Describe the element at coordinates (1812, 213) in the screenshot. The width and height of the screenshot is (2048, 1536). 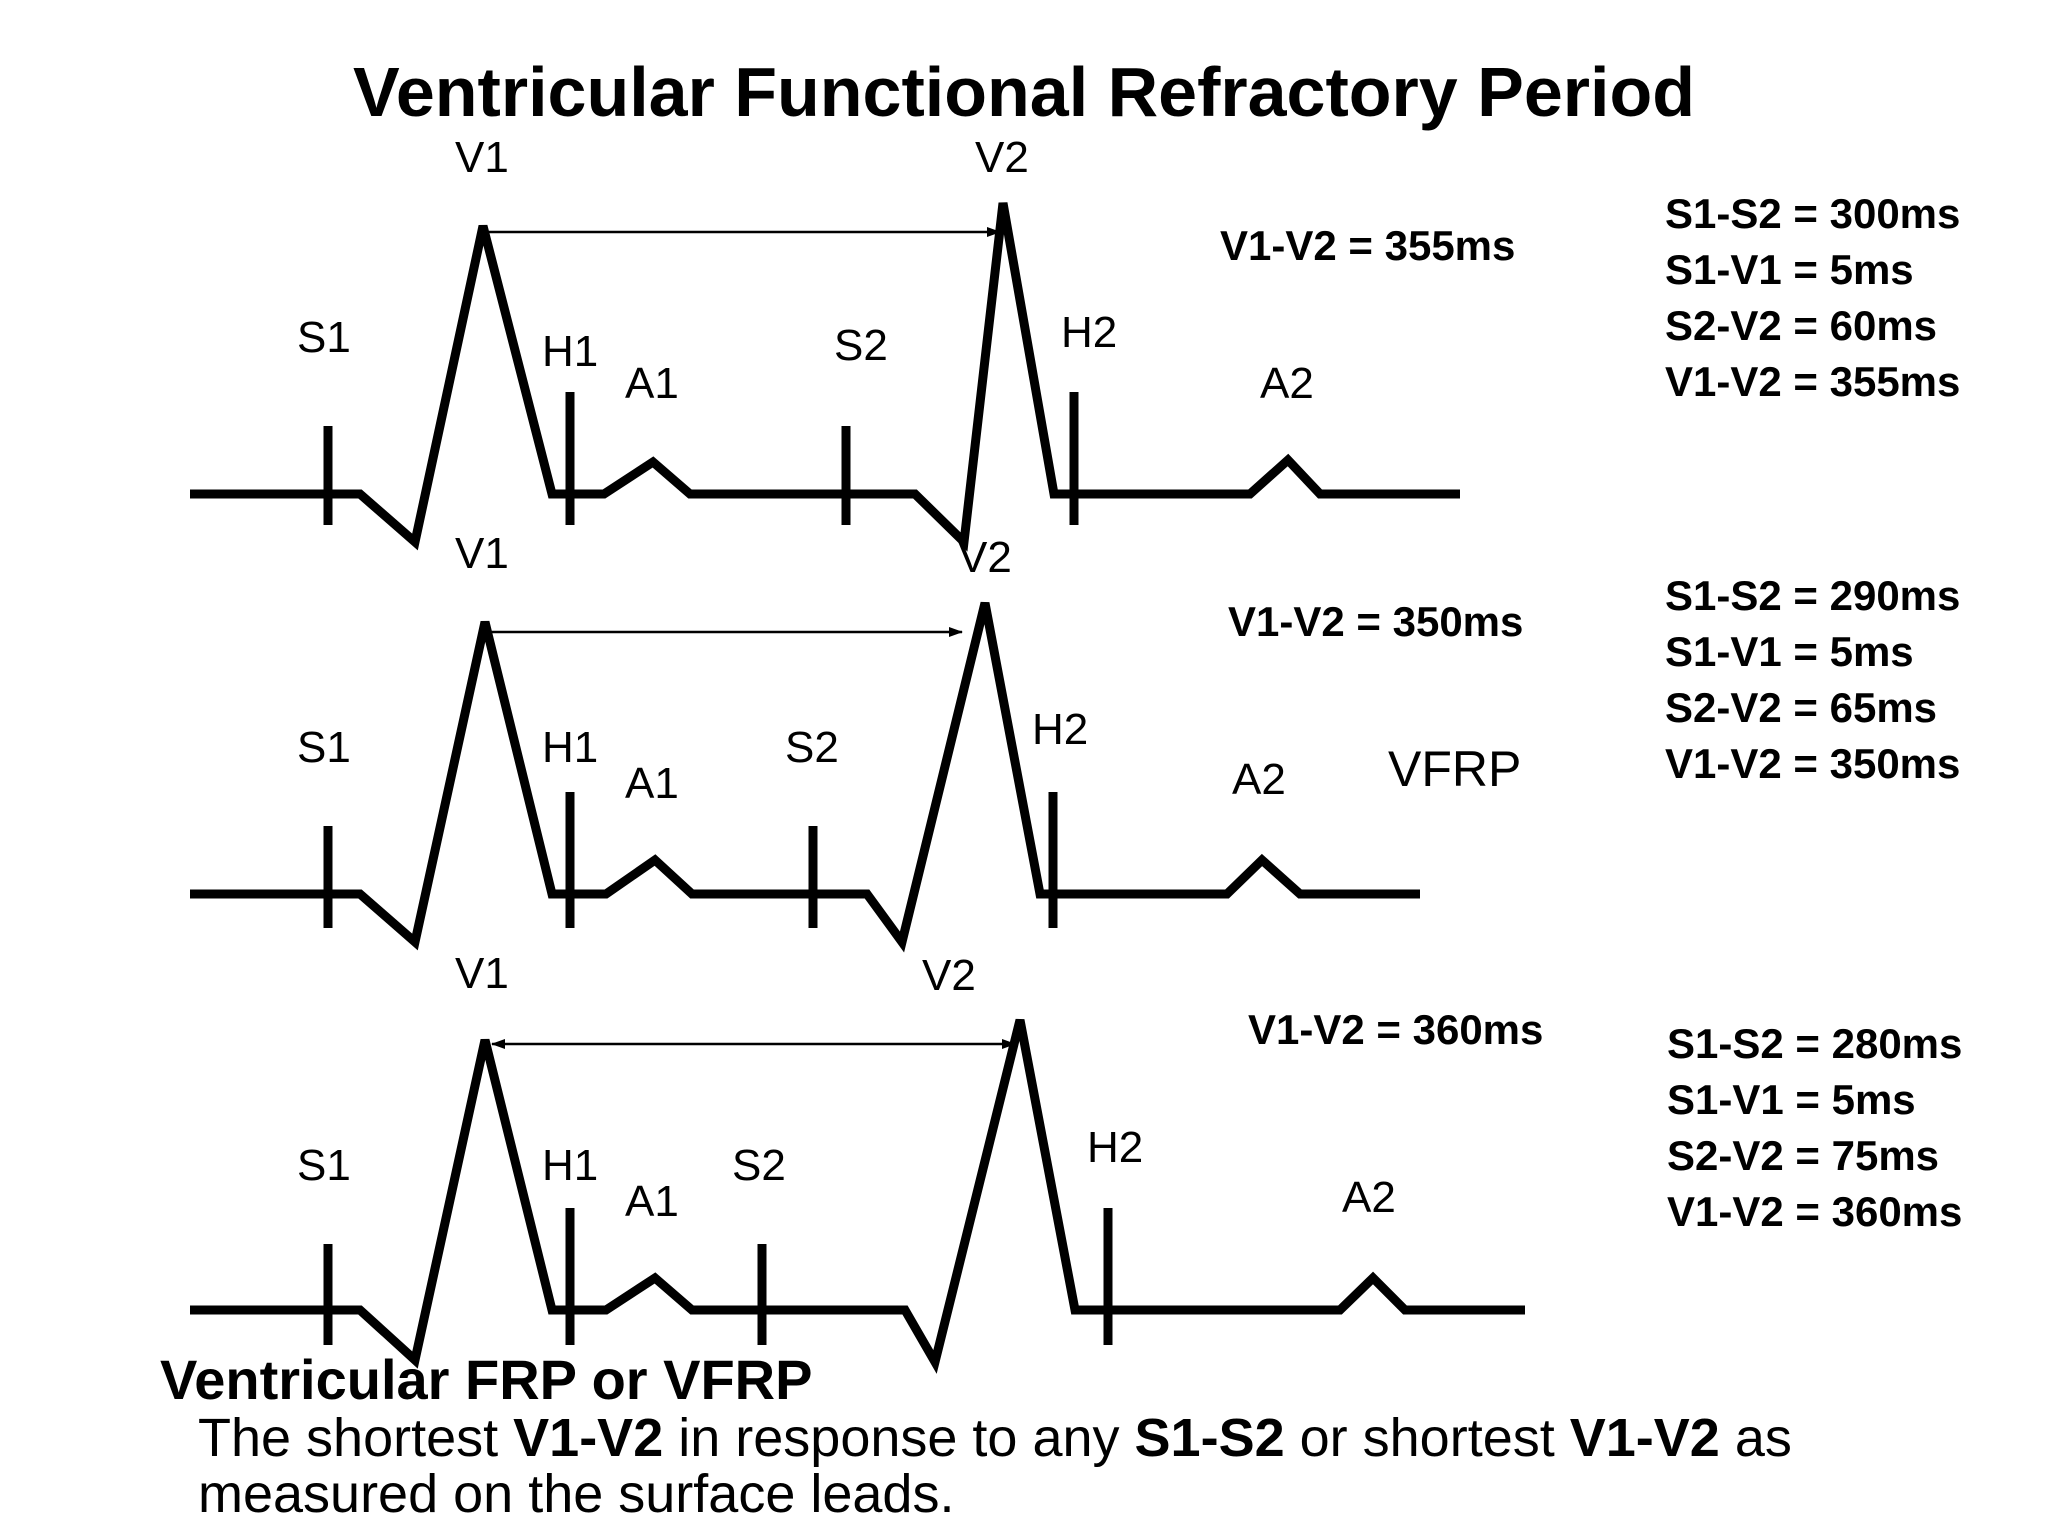
I see `value-s1-s2: S1-S2 = 300ms` at that location.